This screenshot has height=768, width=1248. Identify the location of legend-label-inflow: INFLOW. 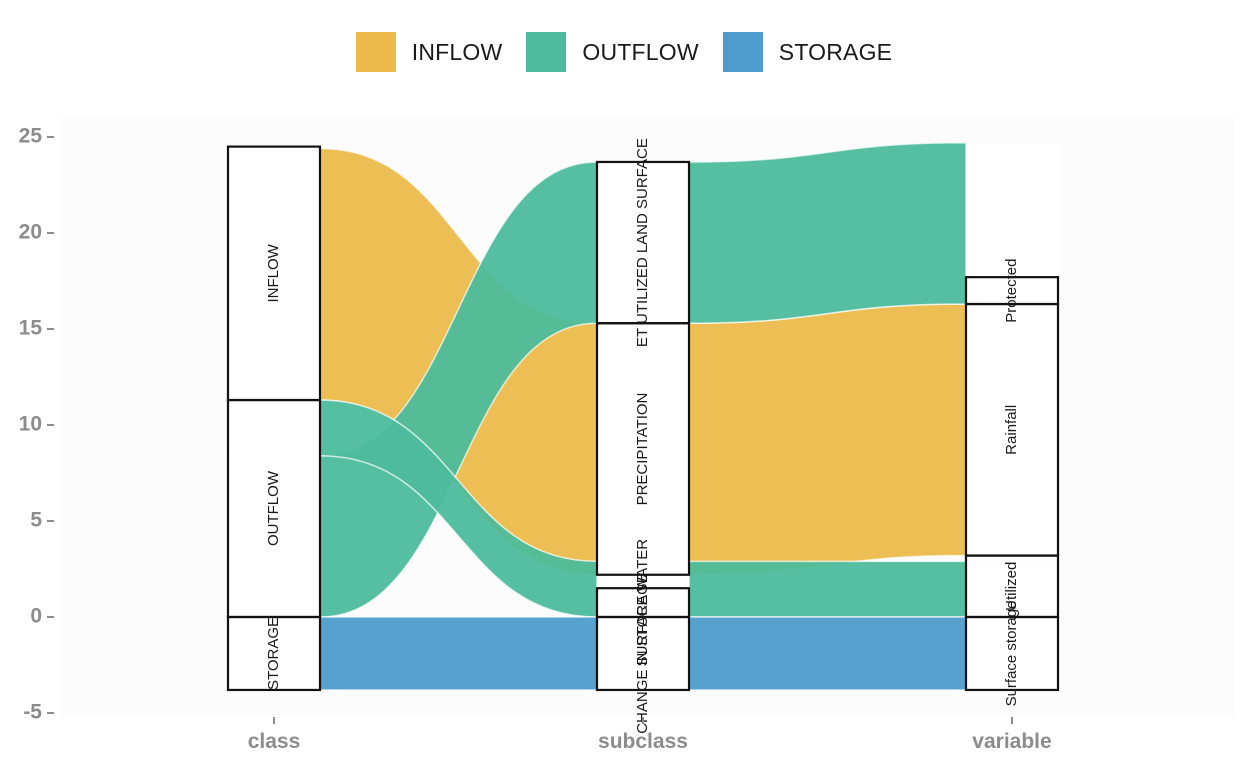
(457, 51).